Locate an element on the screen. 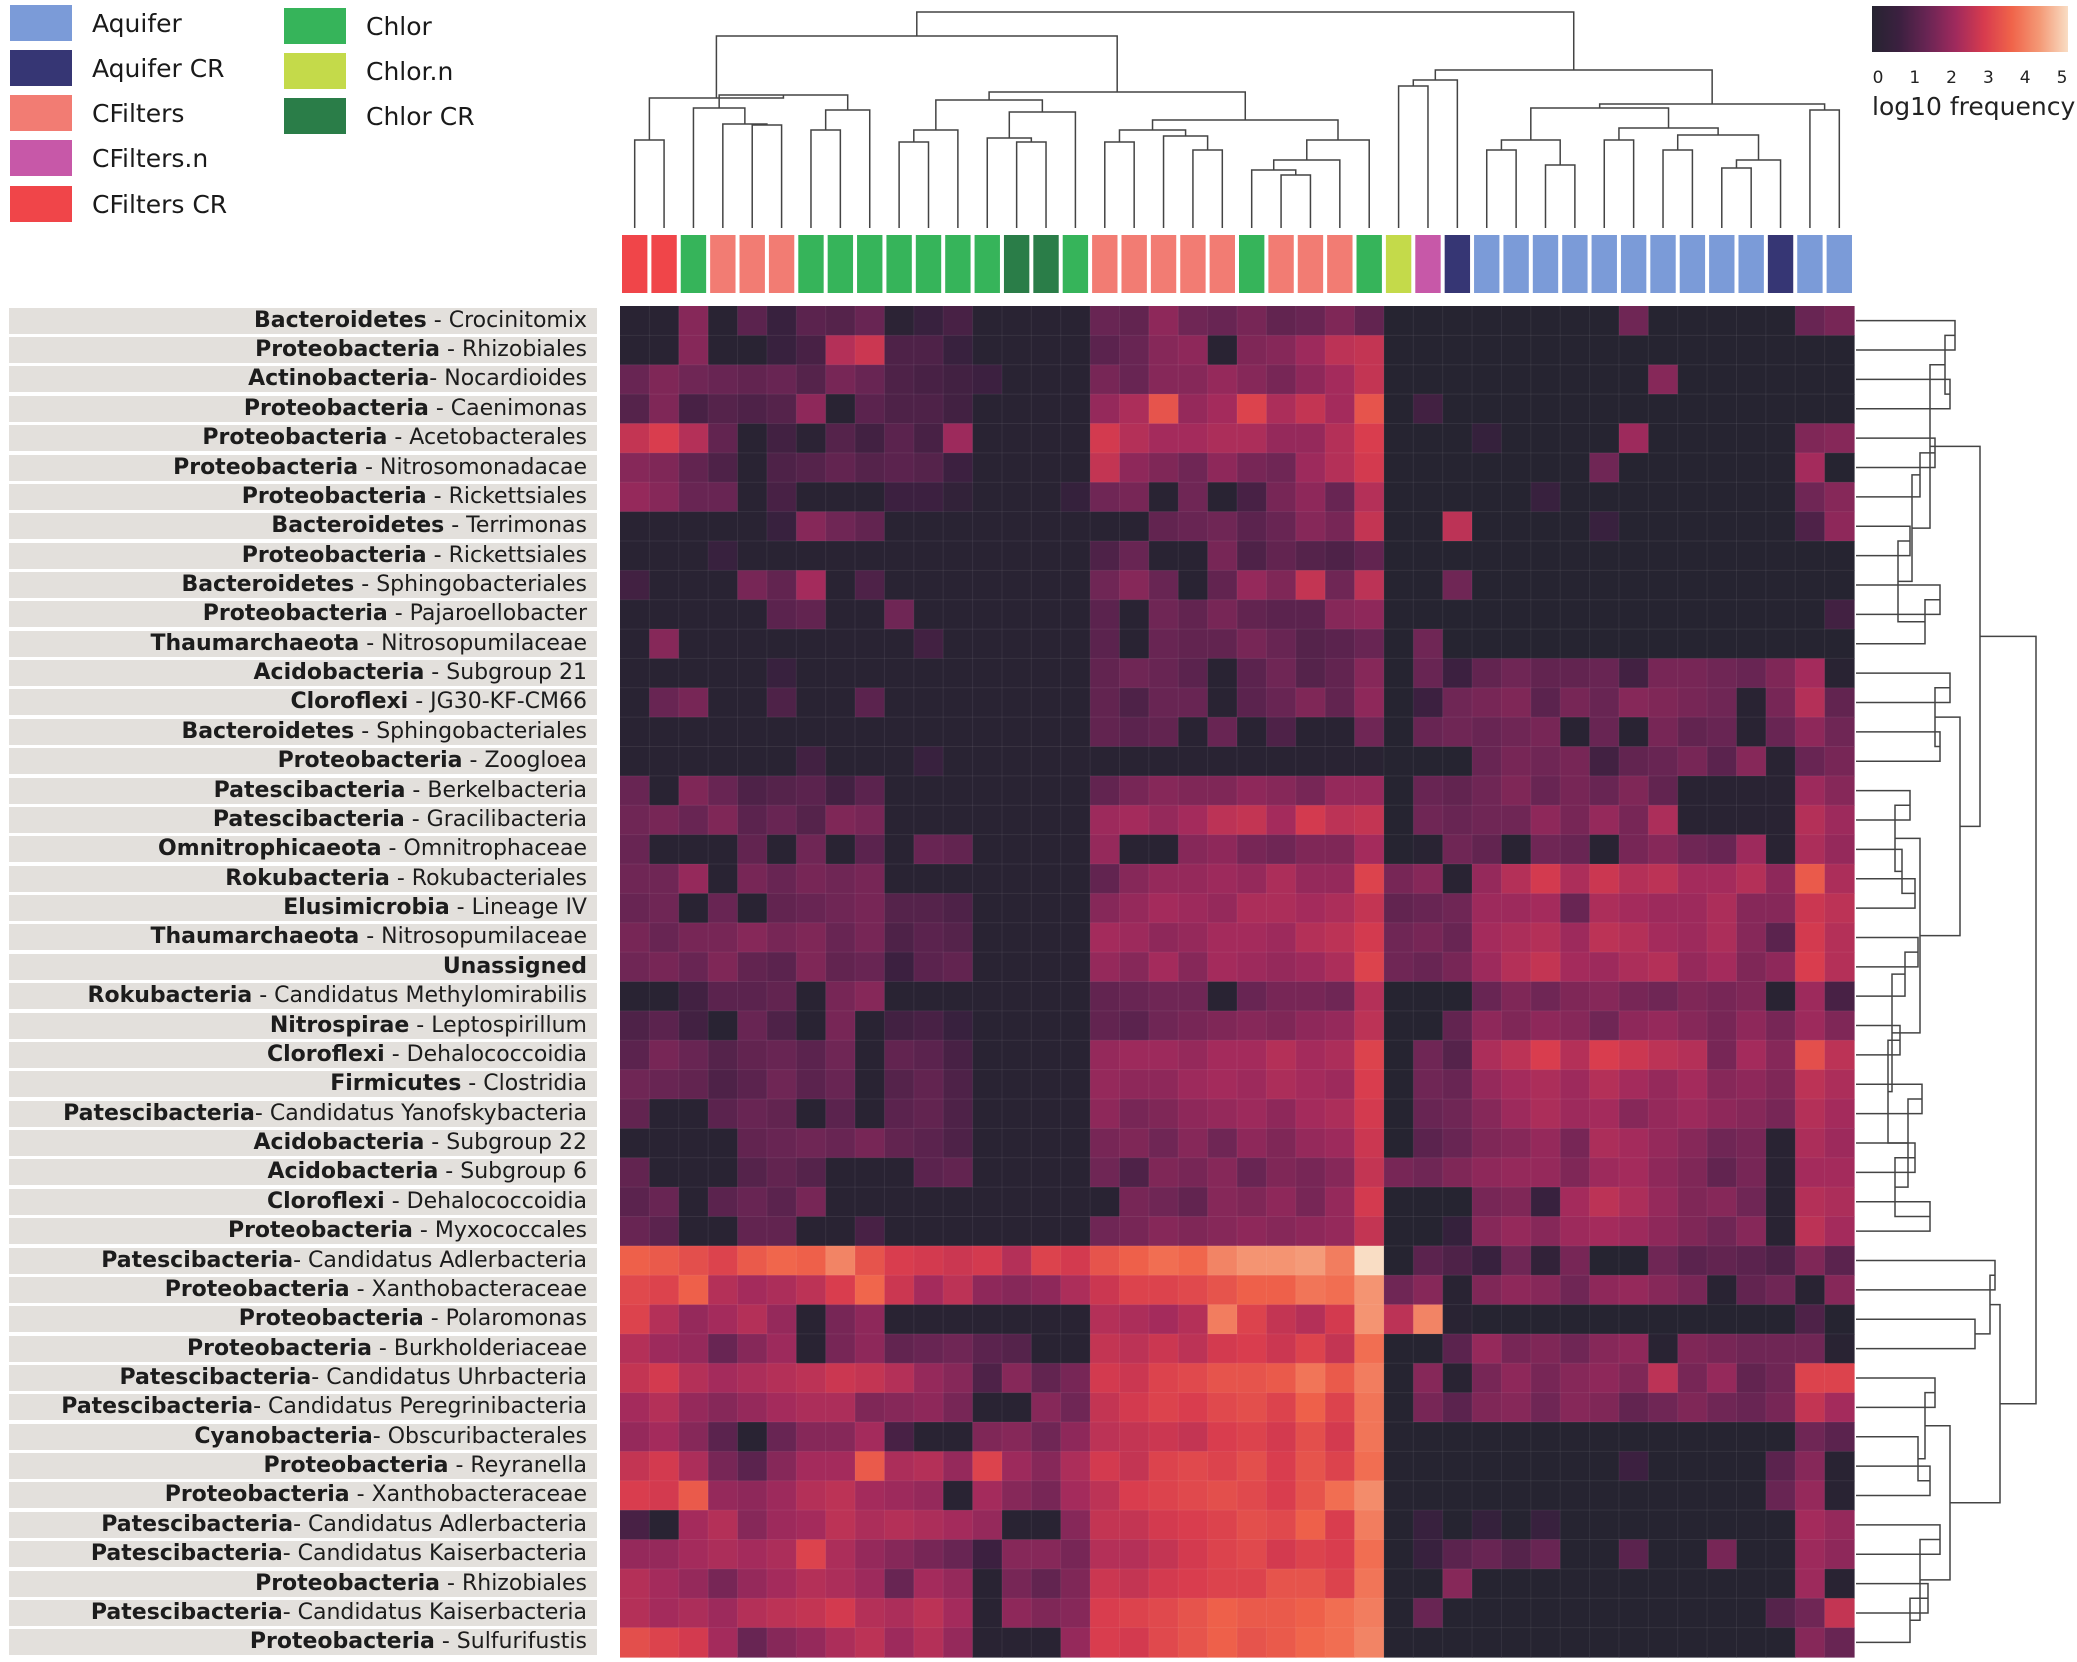 The height and width of the screenshot is (1662, 2077). row-label-phylum: Elusimicrobia is located at coordinates (366, 908).